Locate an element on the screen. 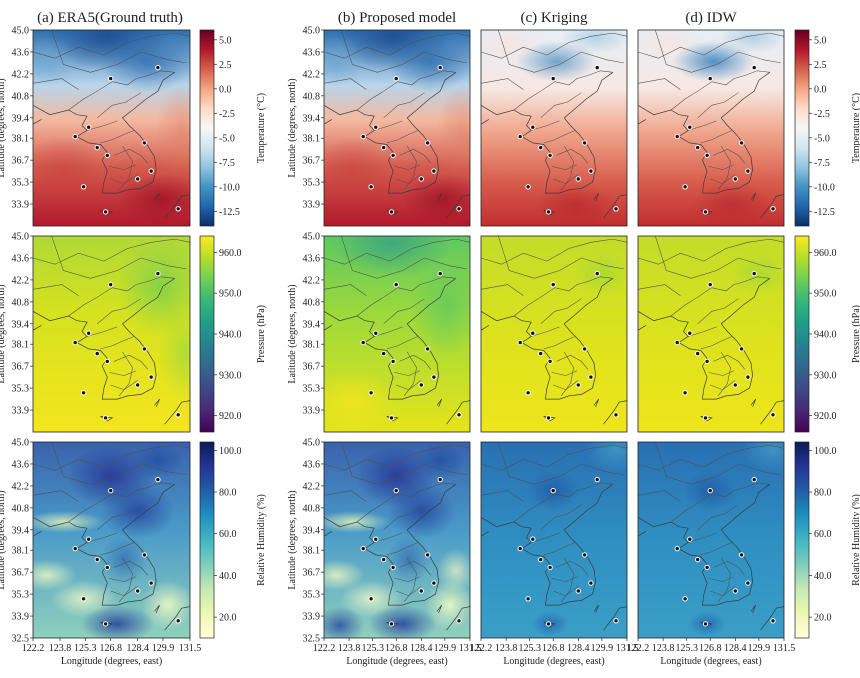  y-tick-label: 40.8 is located at coordinates (21, 508).